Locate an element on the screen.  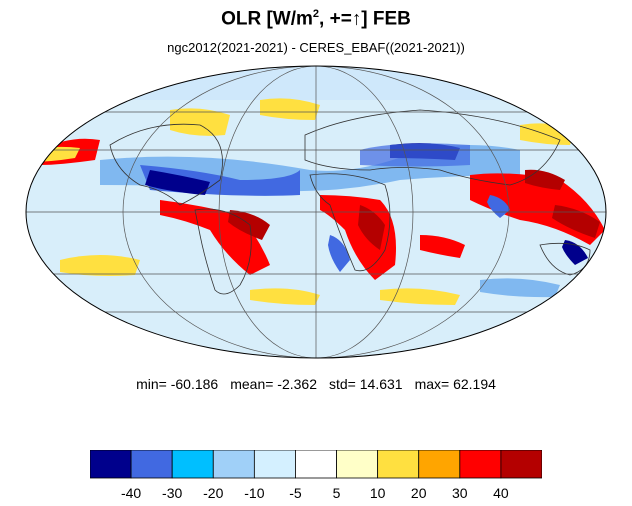
colorbar-tick-label: 5 is located at coordinates (336, 493).